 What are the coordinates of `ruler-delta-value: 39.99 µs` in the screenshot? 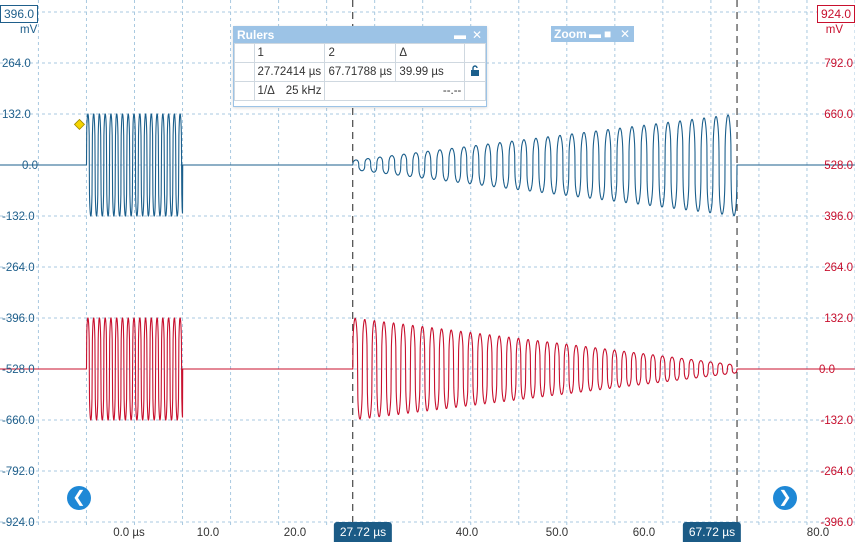 It's located at (430, 72).